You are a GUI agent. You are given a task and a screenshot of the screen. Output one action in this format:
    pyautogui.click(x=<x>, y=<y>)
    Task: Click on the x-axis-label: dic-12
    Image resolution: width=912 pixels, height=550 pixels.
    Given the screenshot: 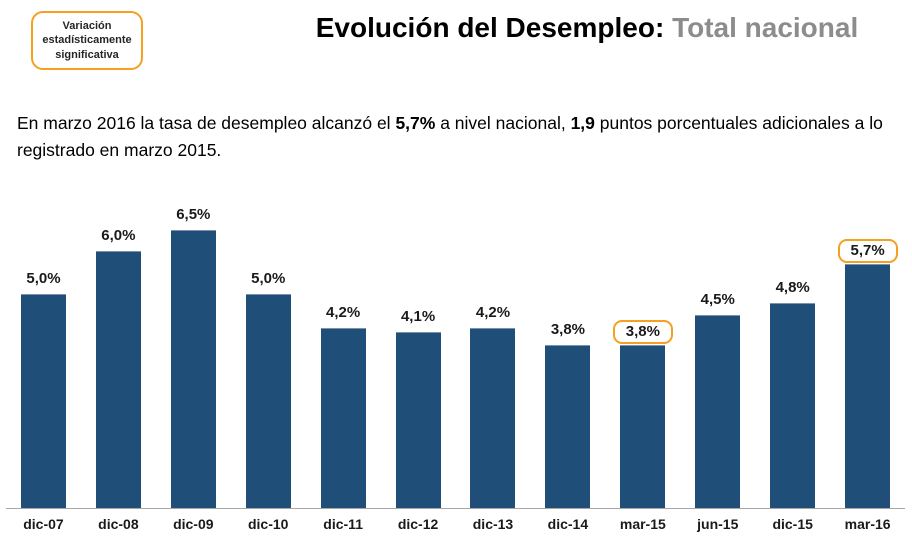 What is the action you would take?
    pyautogui.click(x=418, y=524)
    